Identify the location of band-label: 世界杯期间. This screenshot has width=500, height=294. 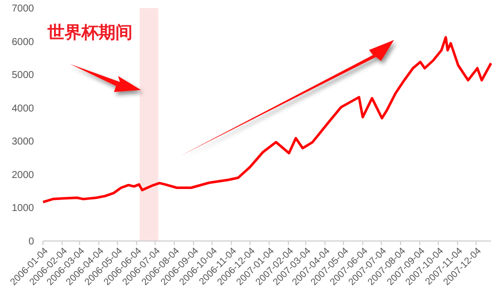
(89, 32).